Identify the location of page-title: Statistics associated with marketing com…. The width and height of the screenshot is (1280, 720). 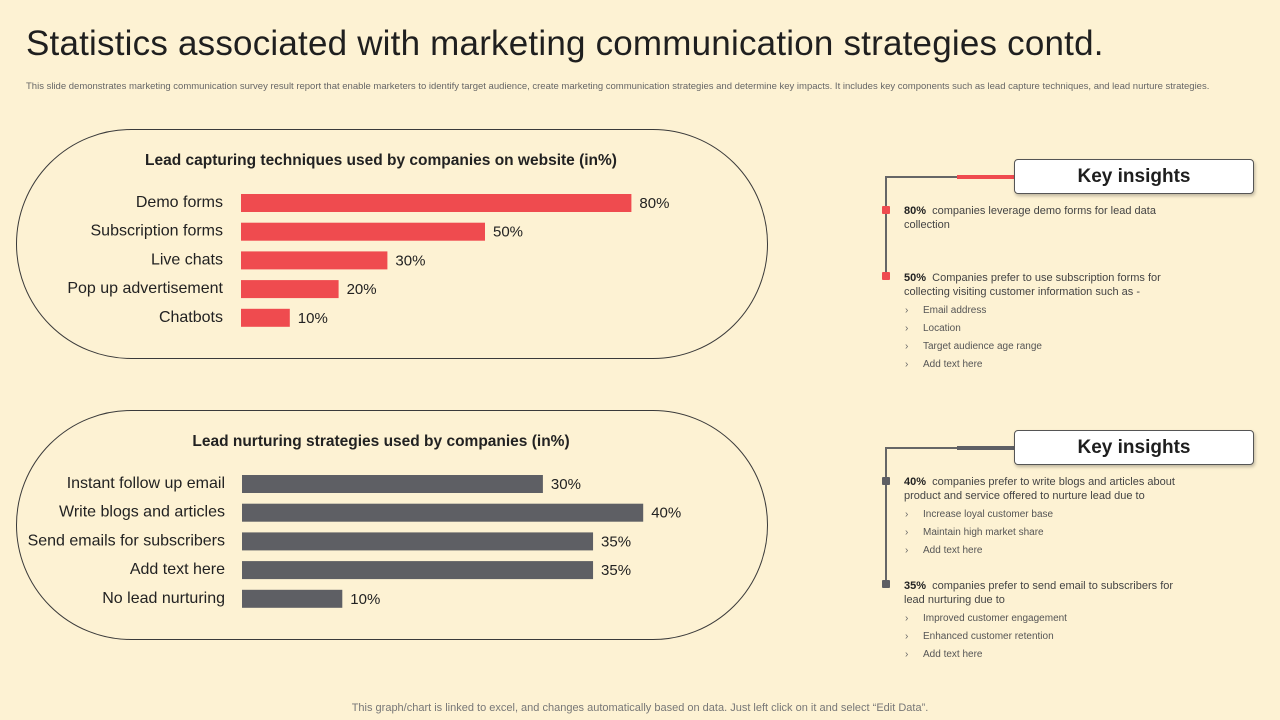
(565, 43).